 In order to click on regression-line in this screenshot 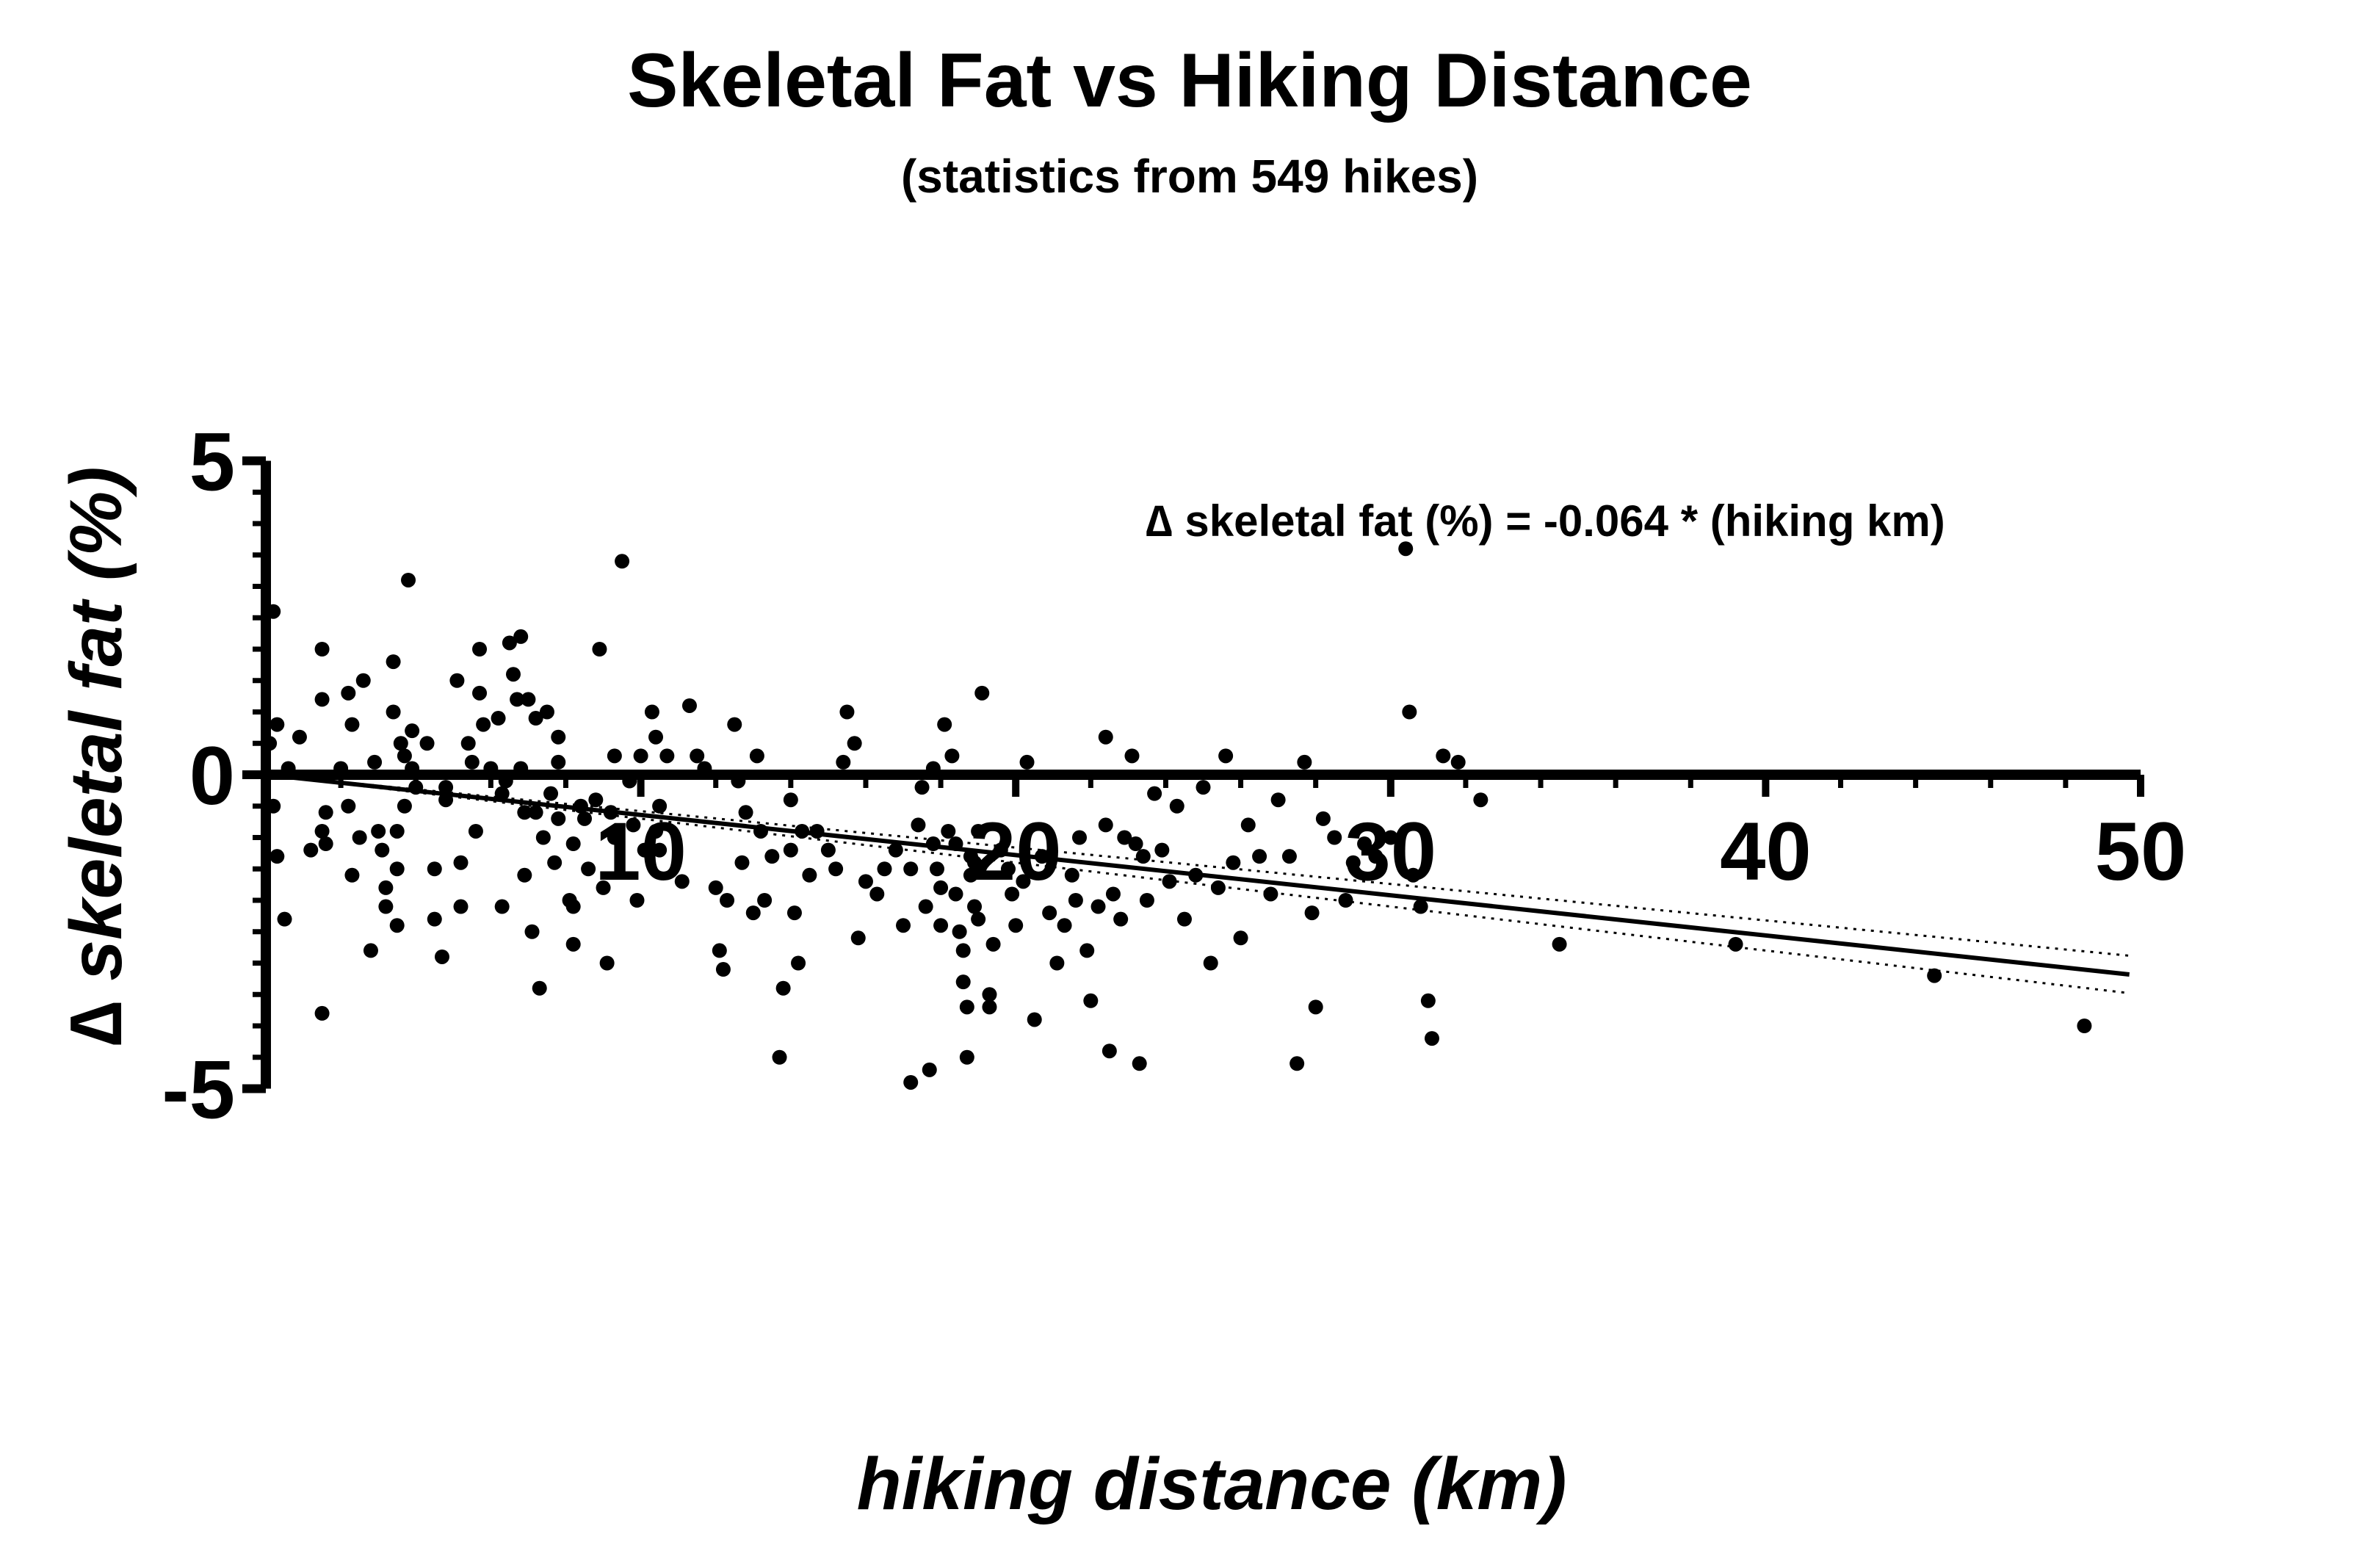, I will do `click(1197, 875)`.